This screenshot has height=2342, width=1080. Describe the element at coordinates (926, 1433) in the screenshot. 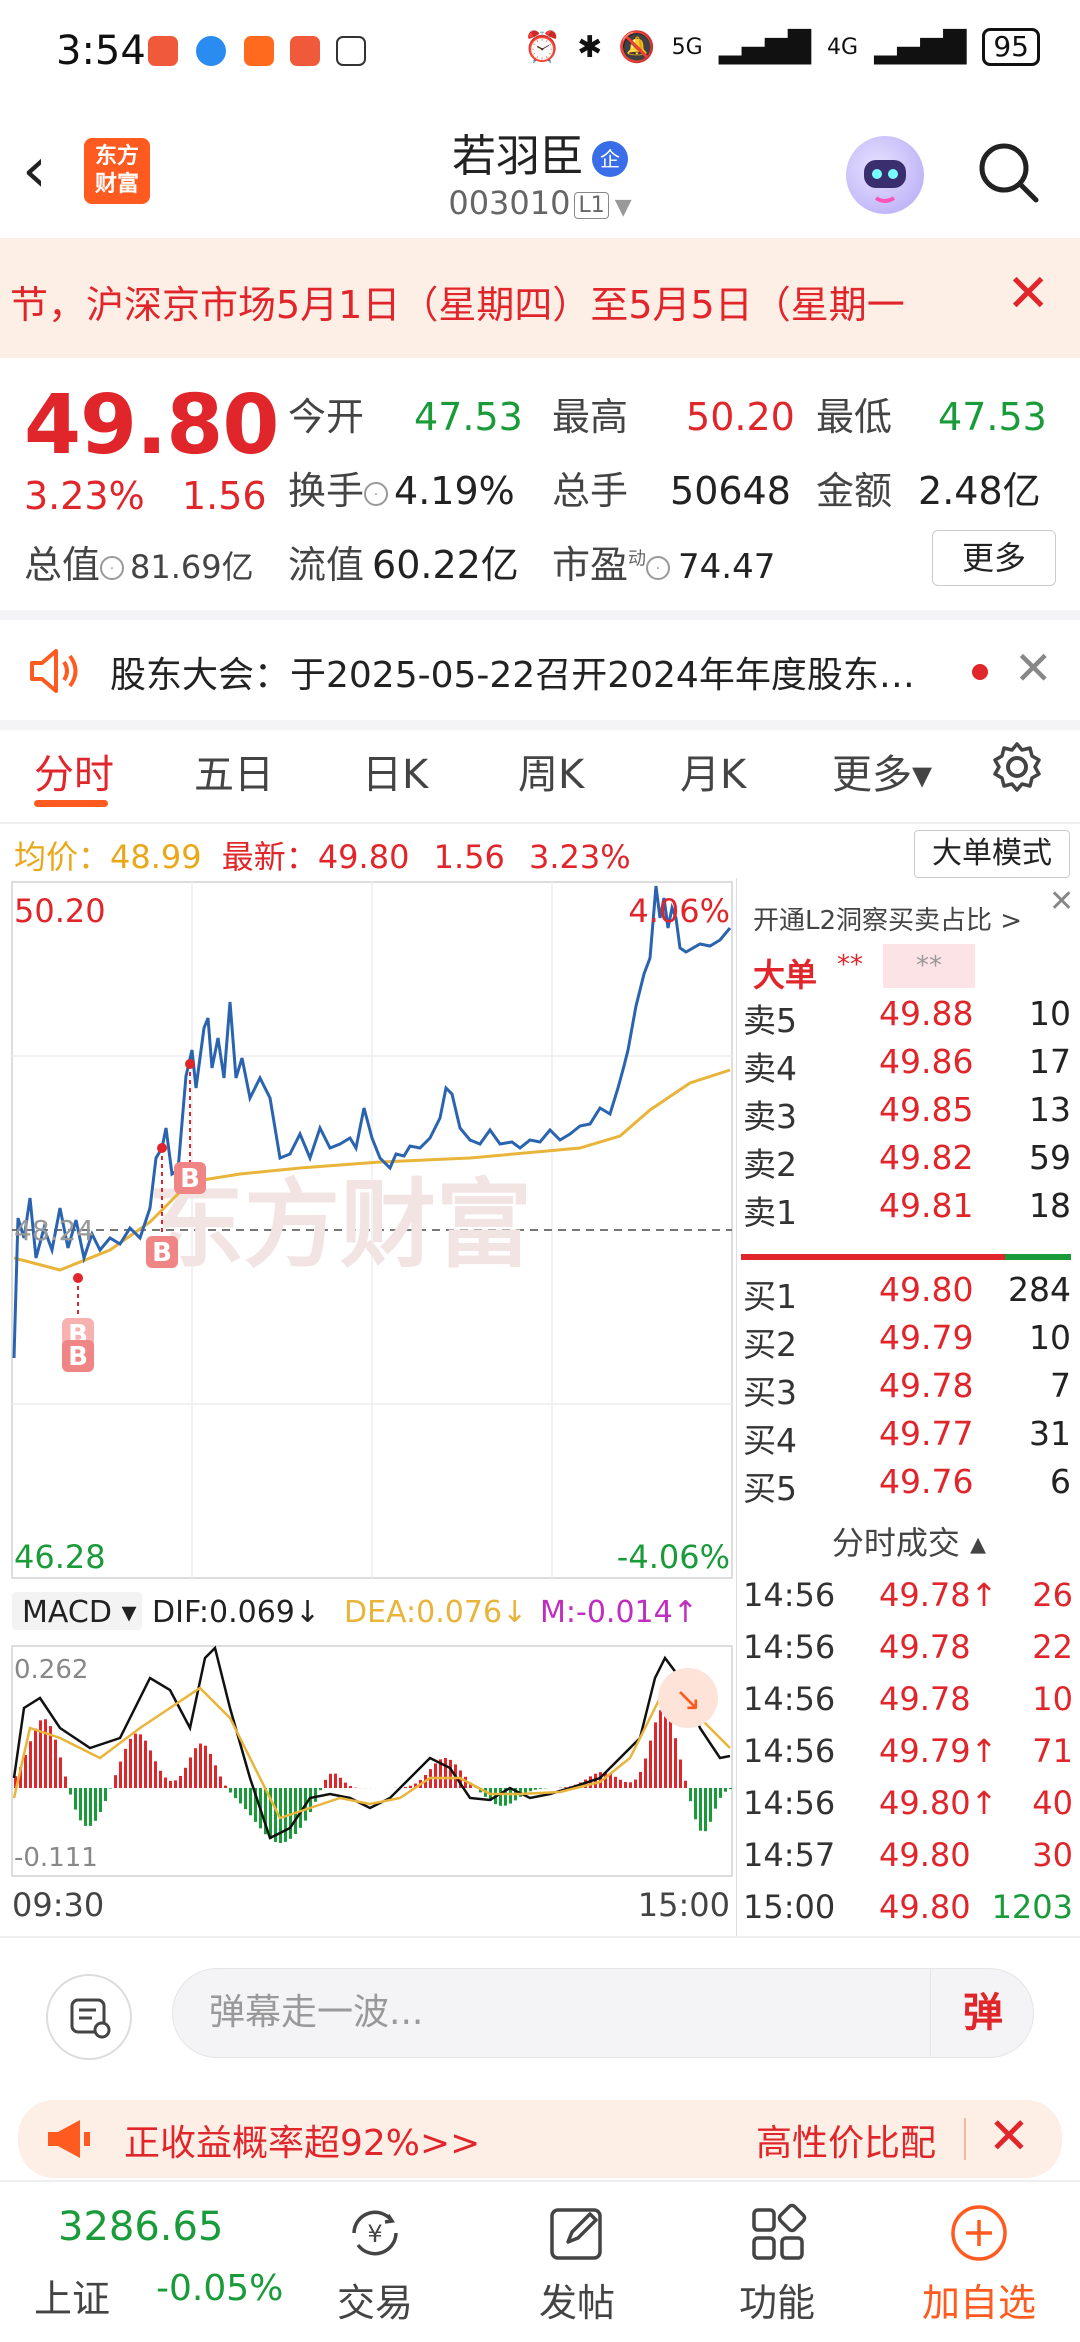

I see `level-price: 49.77` at that location.